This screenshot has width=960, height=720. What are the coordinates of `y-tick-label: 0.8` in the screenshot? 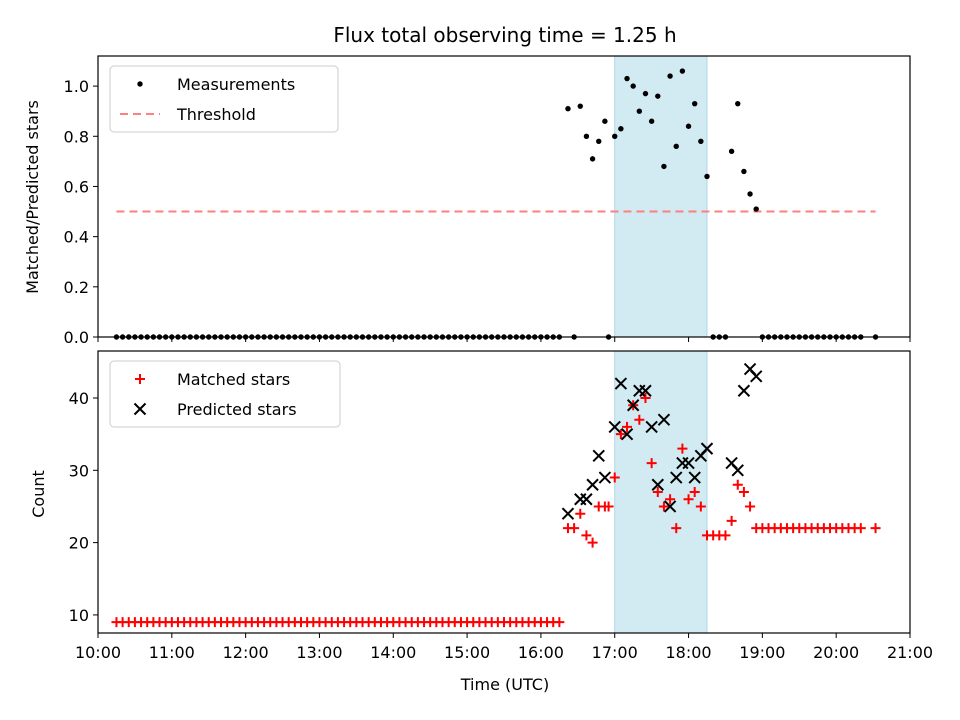 It's located at (76, 136).